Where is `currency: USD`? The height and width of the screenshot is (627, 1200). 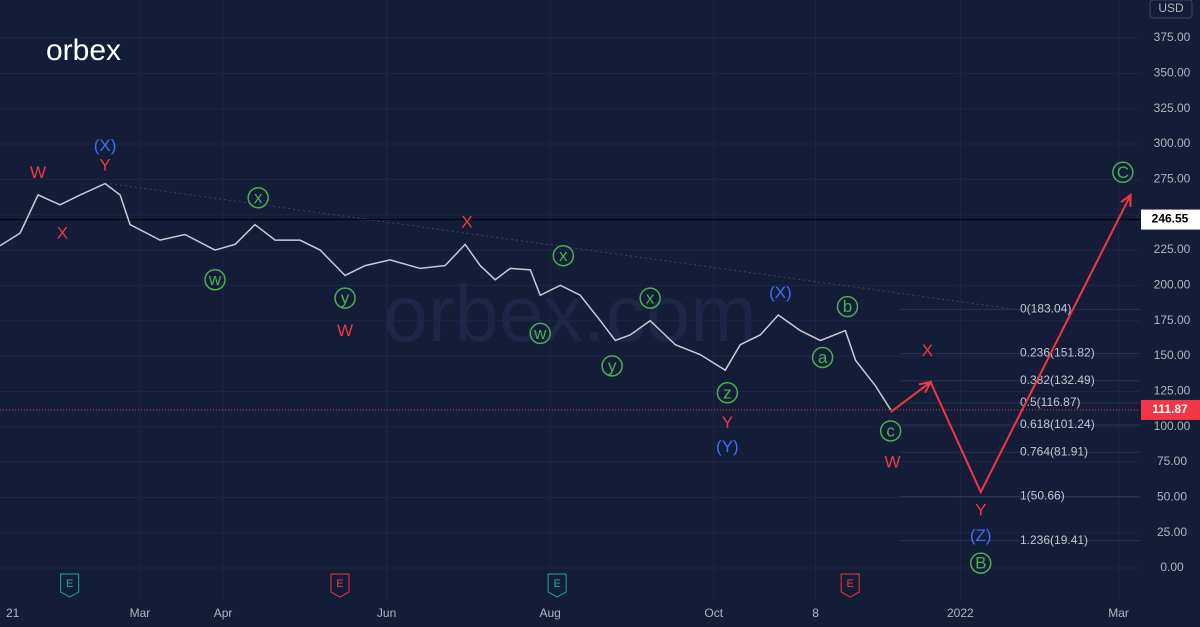
currency: USD is located at coordinates (1171, 8).